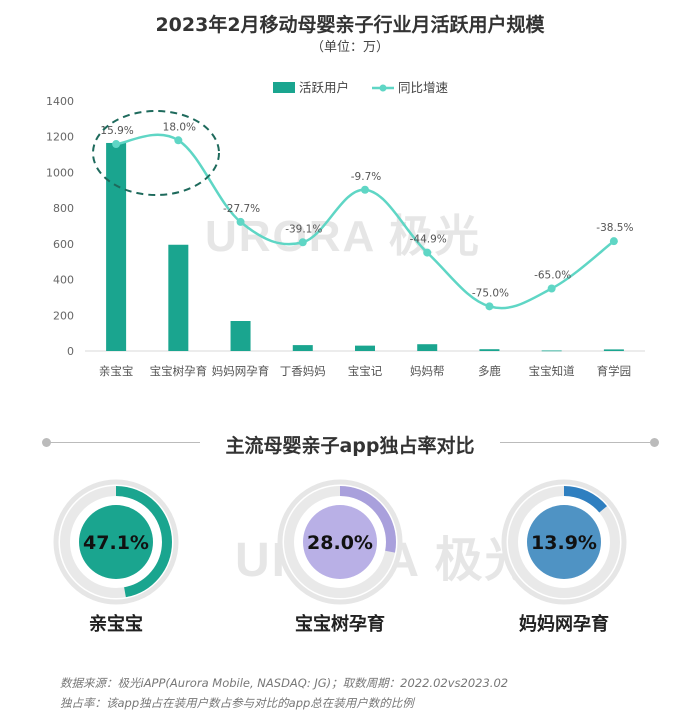 This screenshot has height=714, width=700. Describe the element at coordinates (383, 88) in the screenshot. I see `legend-swatch-dot` at that location.